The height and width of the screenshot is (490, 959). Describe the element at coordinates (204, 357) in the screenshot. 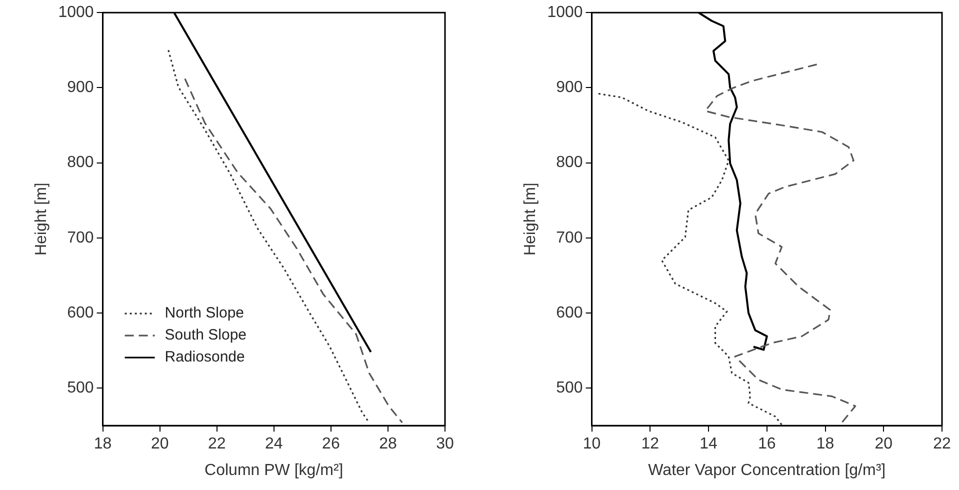

I see `legend-label: Radiosonde` at that location.